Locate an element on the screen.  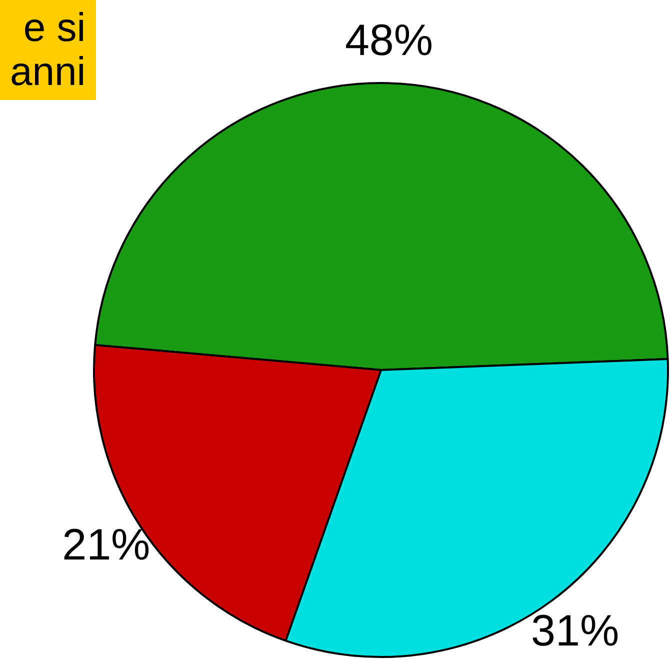
text: e si anni is located at coordinates (48, 50).